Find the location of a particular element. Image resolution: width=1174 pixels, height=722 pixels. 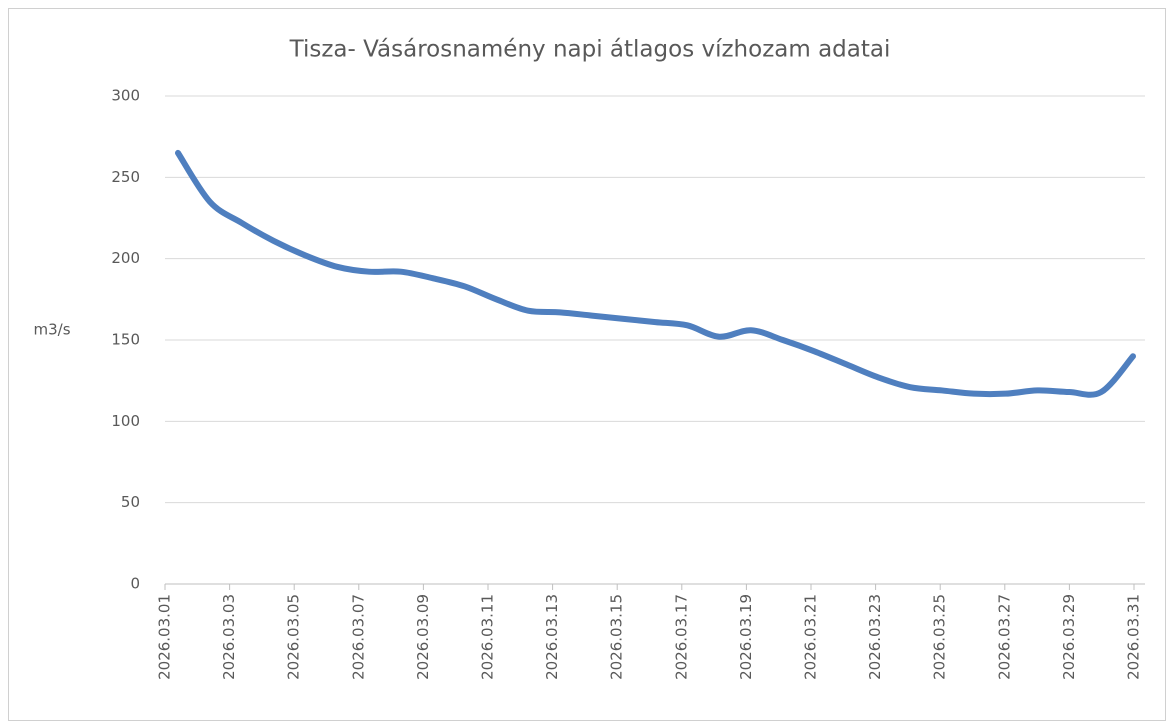

x-tick-label: 2026.03.03 is located at coordinates (229, 637).